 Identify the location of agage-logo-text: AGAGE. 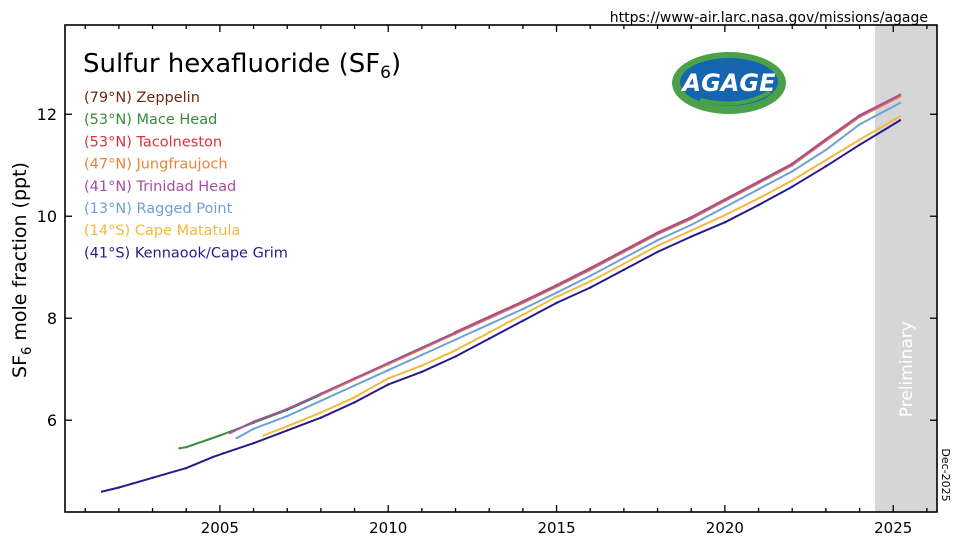
(729, 83).